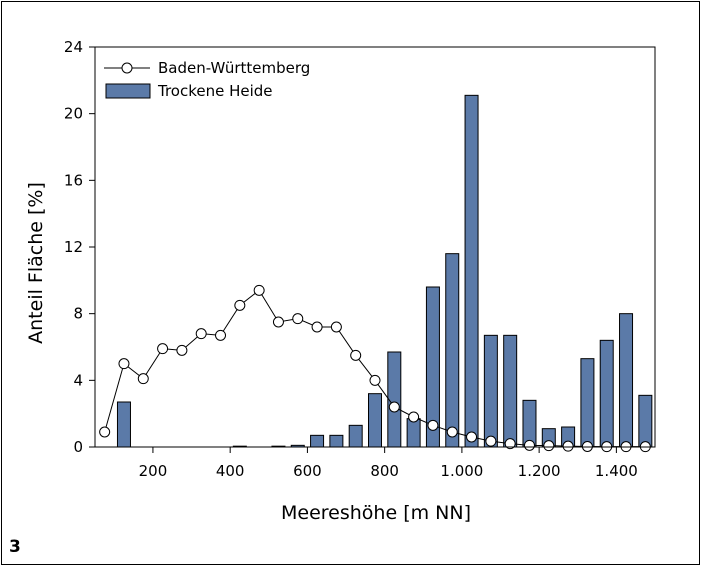 This screenshot has height=568, width=703. Describe the element at coordinates (78, 447) in the screenshot. I see `y-tick-label: 0` at that location.